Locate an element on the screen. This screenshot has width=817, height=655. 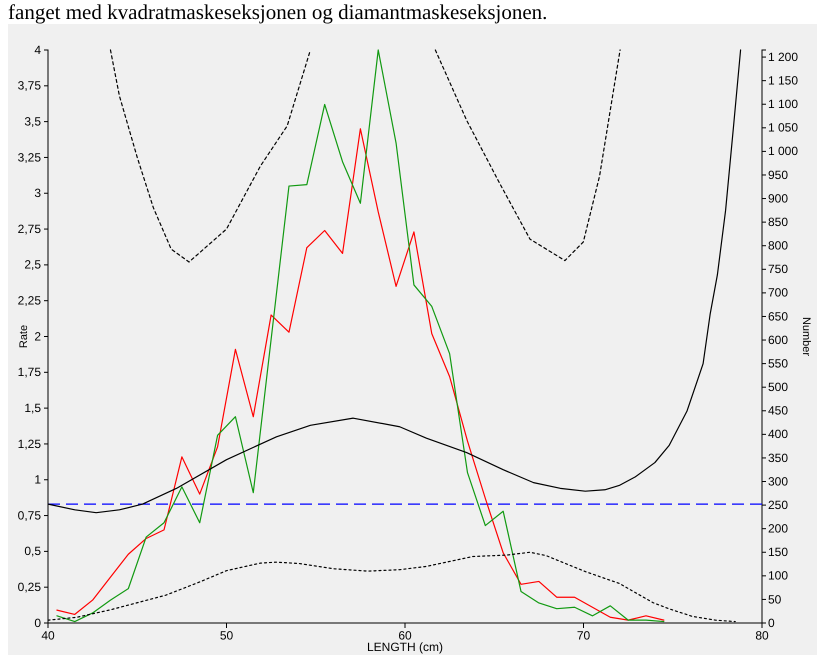
y2-tick-label: 1 200 is located at coordinates (783, 57).